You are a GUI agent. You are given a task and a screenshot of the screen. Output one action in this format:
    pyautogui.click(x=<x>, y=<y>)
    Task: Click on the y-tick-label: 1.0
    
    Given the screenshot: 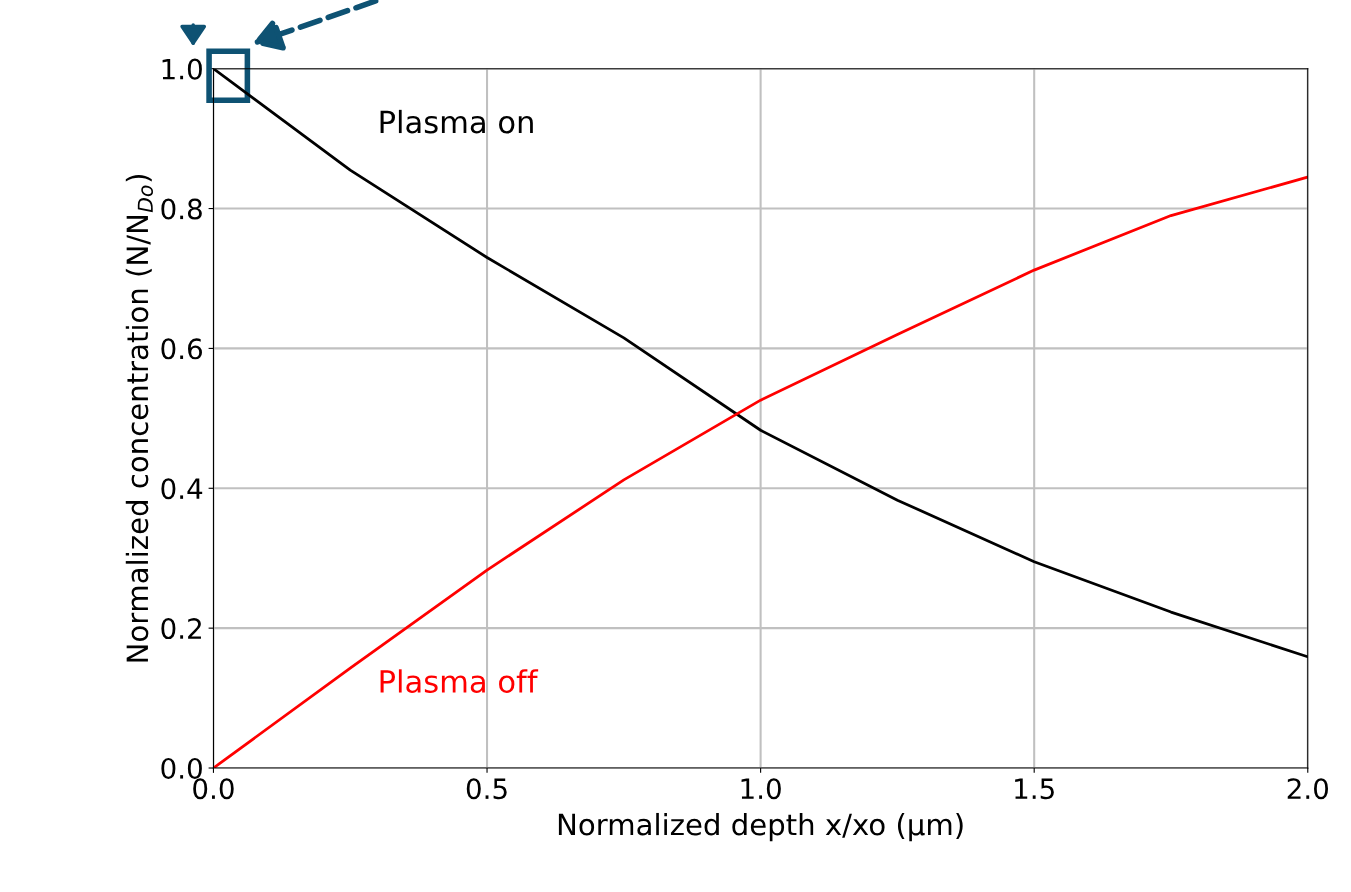 What is the action you would take?
    pyautogui.click(x=182, y=69)
    